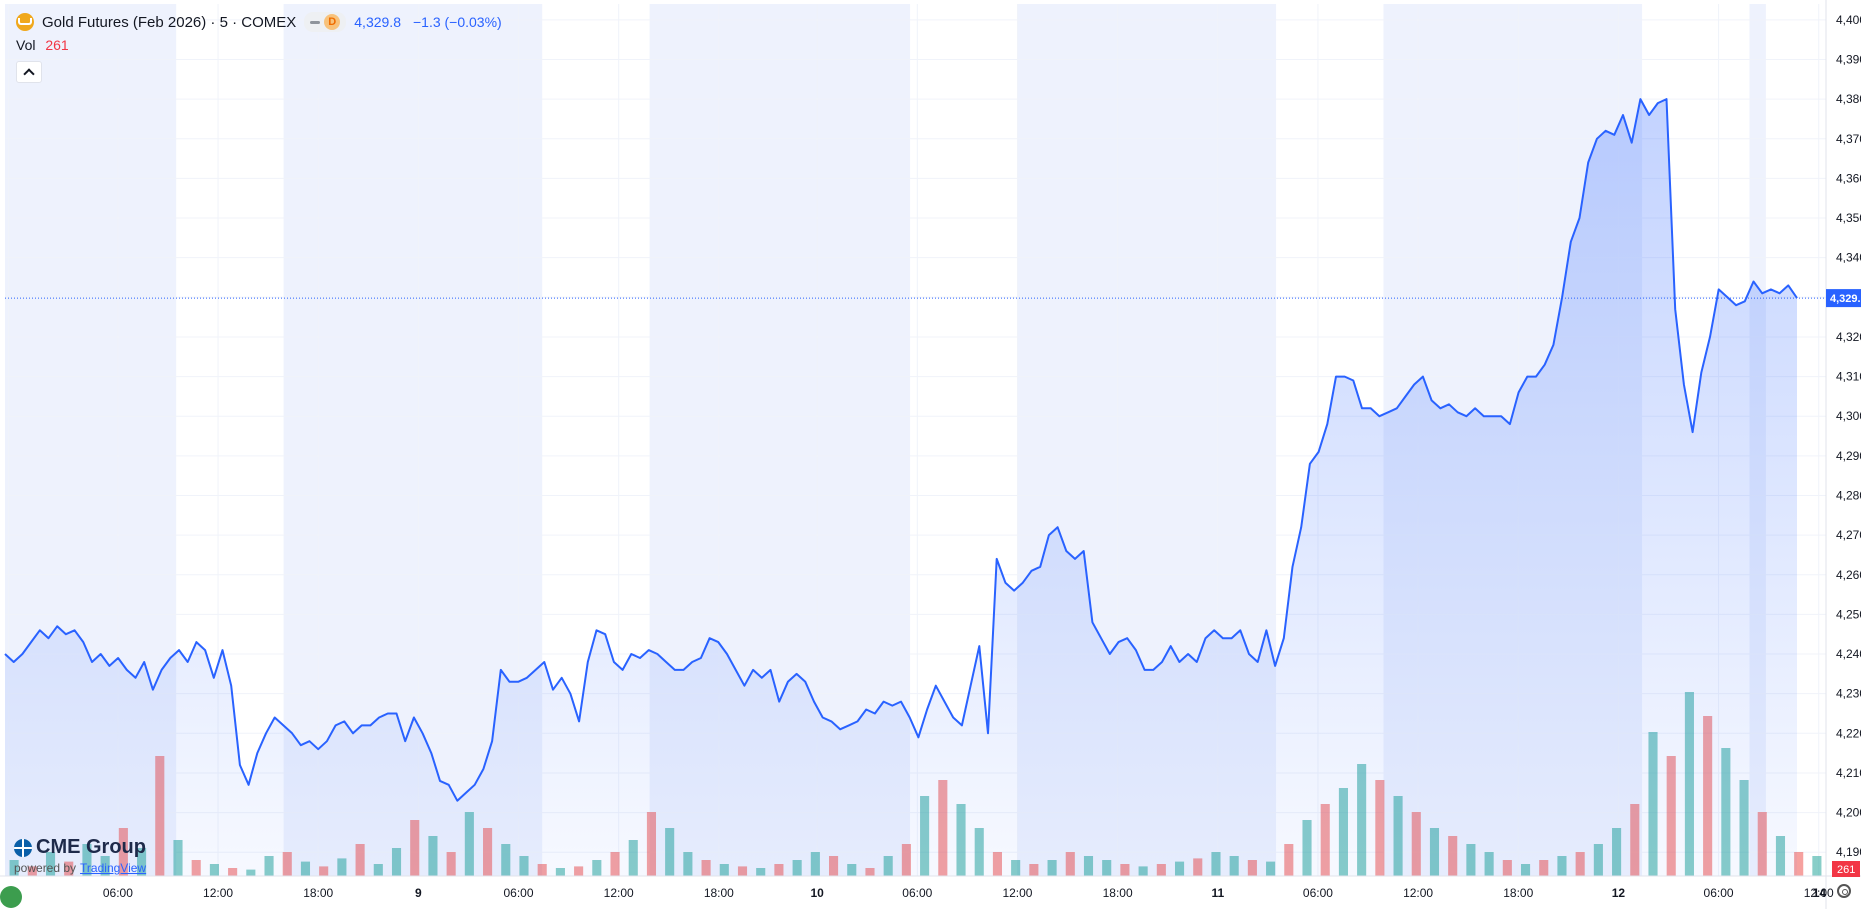 The width and height of the screenshot is (1861, 914). What do you see at coordinates (1848, 575) in the screenshot?
I see `y-tick-label: 4,260.0` at bounding box center [1848, 575].